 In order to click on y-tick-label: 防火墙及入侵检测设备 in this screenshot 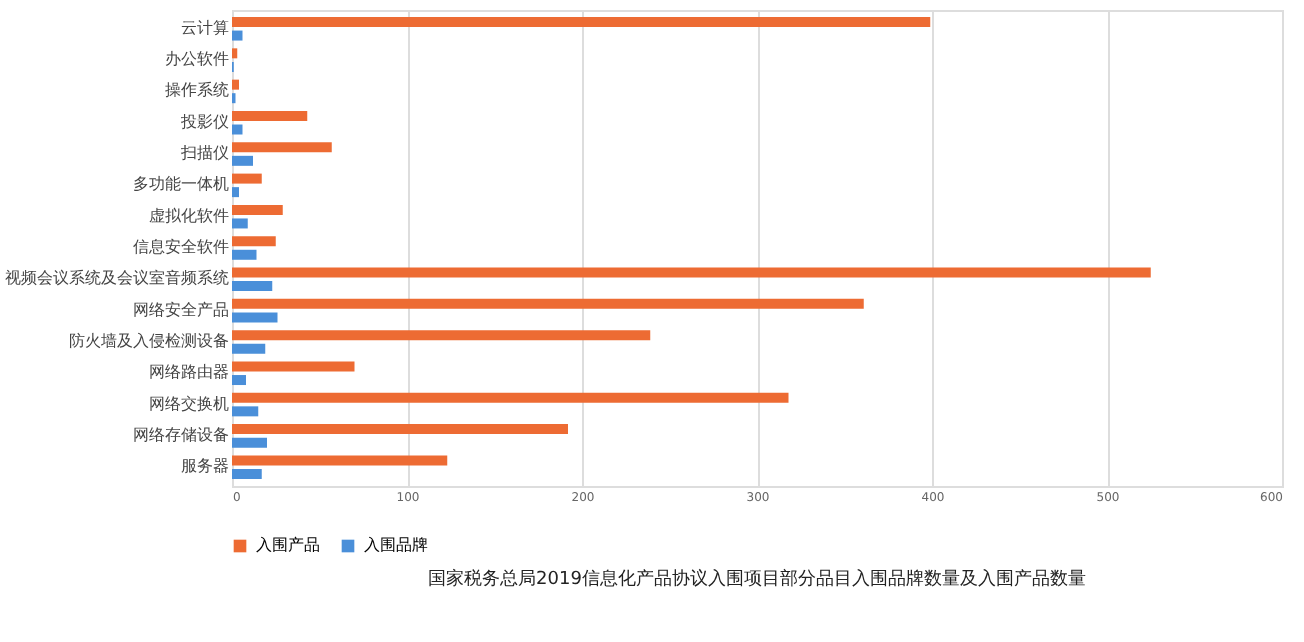, I will do `click(149, 340)`.